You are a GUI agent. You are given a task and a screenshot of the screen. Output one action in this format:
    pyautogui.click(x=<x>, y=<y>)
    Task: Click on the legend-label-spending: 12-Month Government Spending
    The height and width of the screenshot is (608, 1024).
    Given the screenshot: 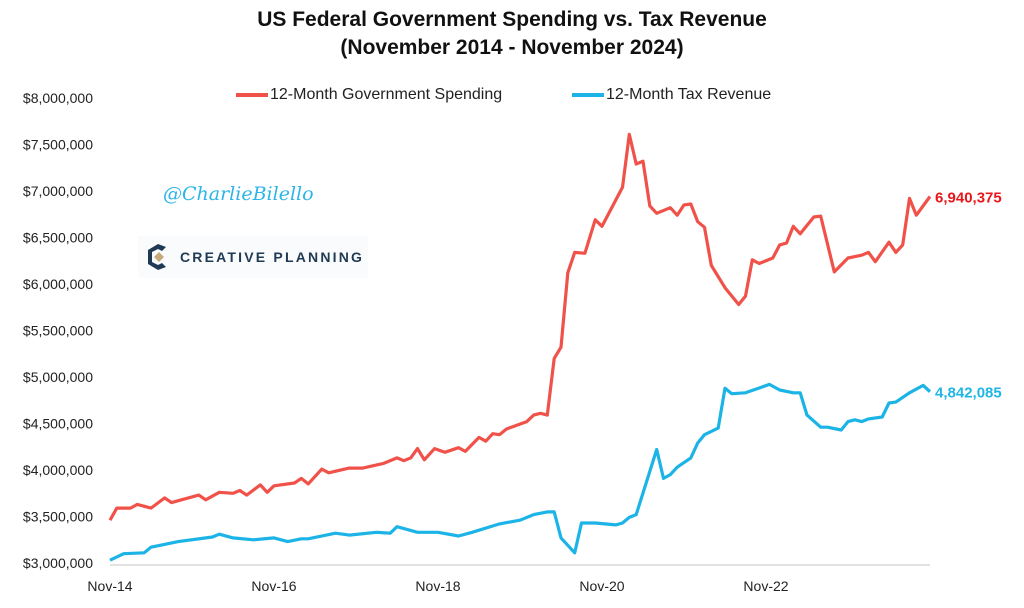 What is the action you would take?
    pyautogui.click(x=386, y=94)
    